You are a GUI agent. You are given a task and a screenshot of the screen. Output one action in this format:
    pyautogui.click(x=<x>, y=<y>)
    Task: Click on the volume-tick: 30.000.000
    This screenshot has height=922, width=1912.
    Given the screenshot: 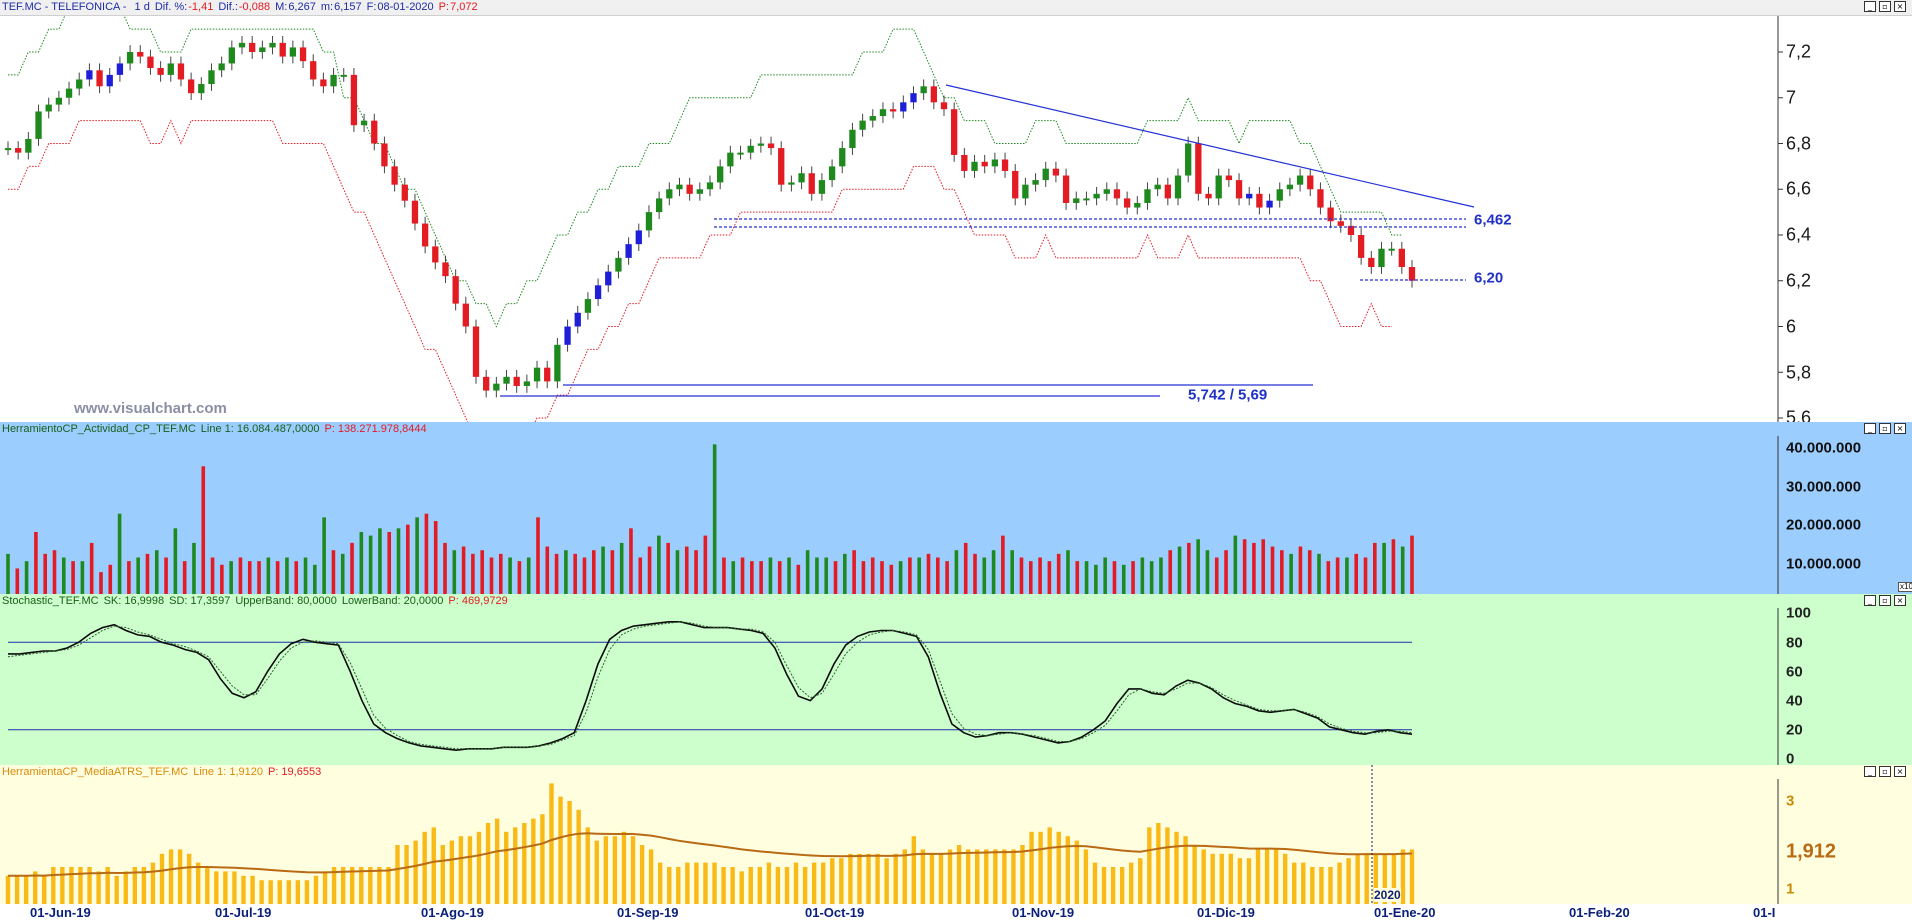 What is the action you would take?
    pyautogui.click(x=1824, y=487)
    